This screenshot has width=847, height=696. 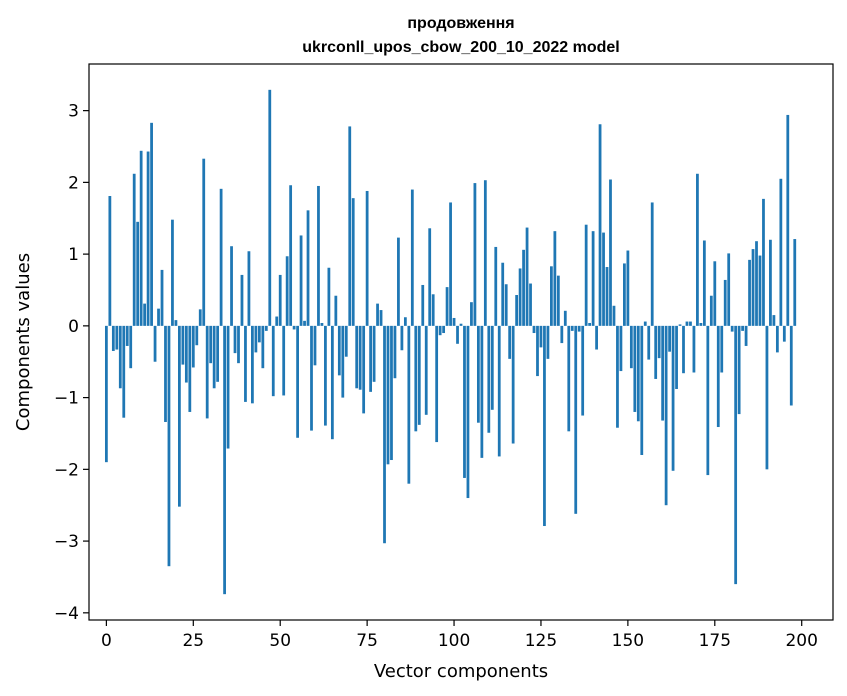 What do you see at coordinates (73, 327) in the screenshot?
I see `y-tick-label: 0` at bounding box center [73, 327].